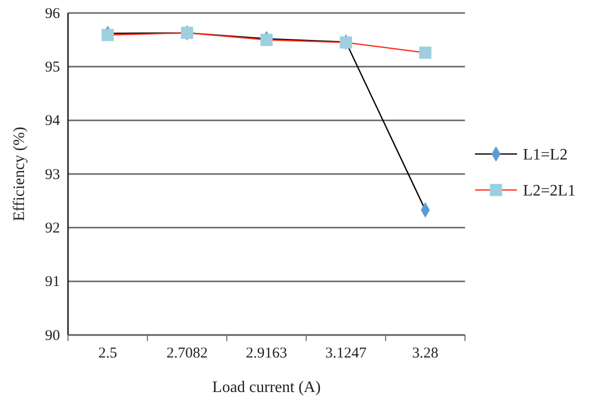 The height and width of the screenshot is (400, 610). What do you see at coordinates (346, 354) in the screenshot?
I see `x-tick-label: 3.1247` at bounding box center [346, 354].